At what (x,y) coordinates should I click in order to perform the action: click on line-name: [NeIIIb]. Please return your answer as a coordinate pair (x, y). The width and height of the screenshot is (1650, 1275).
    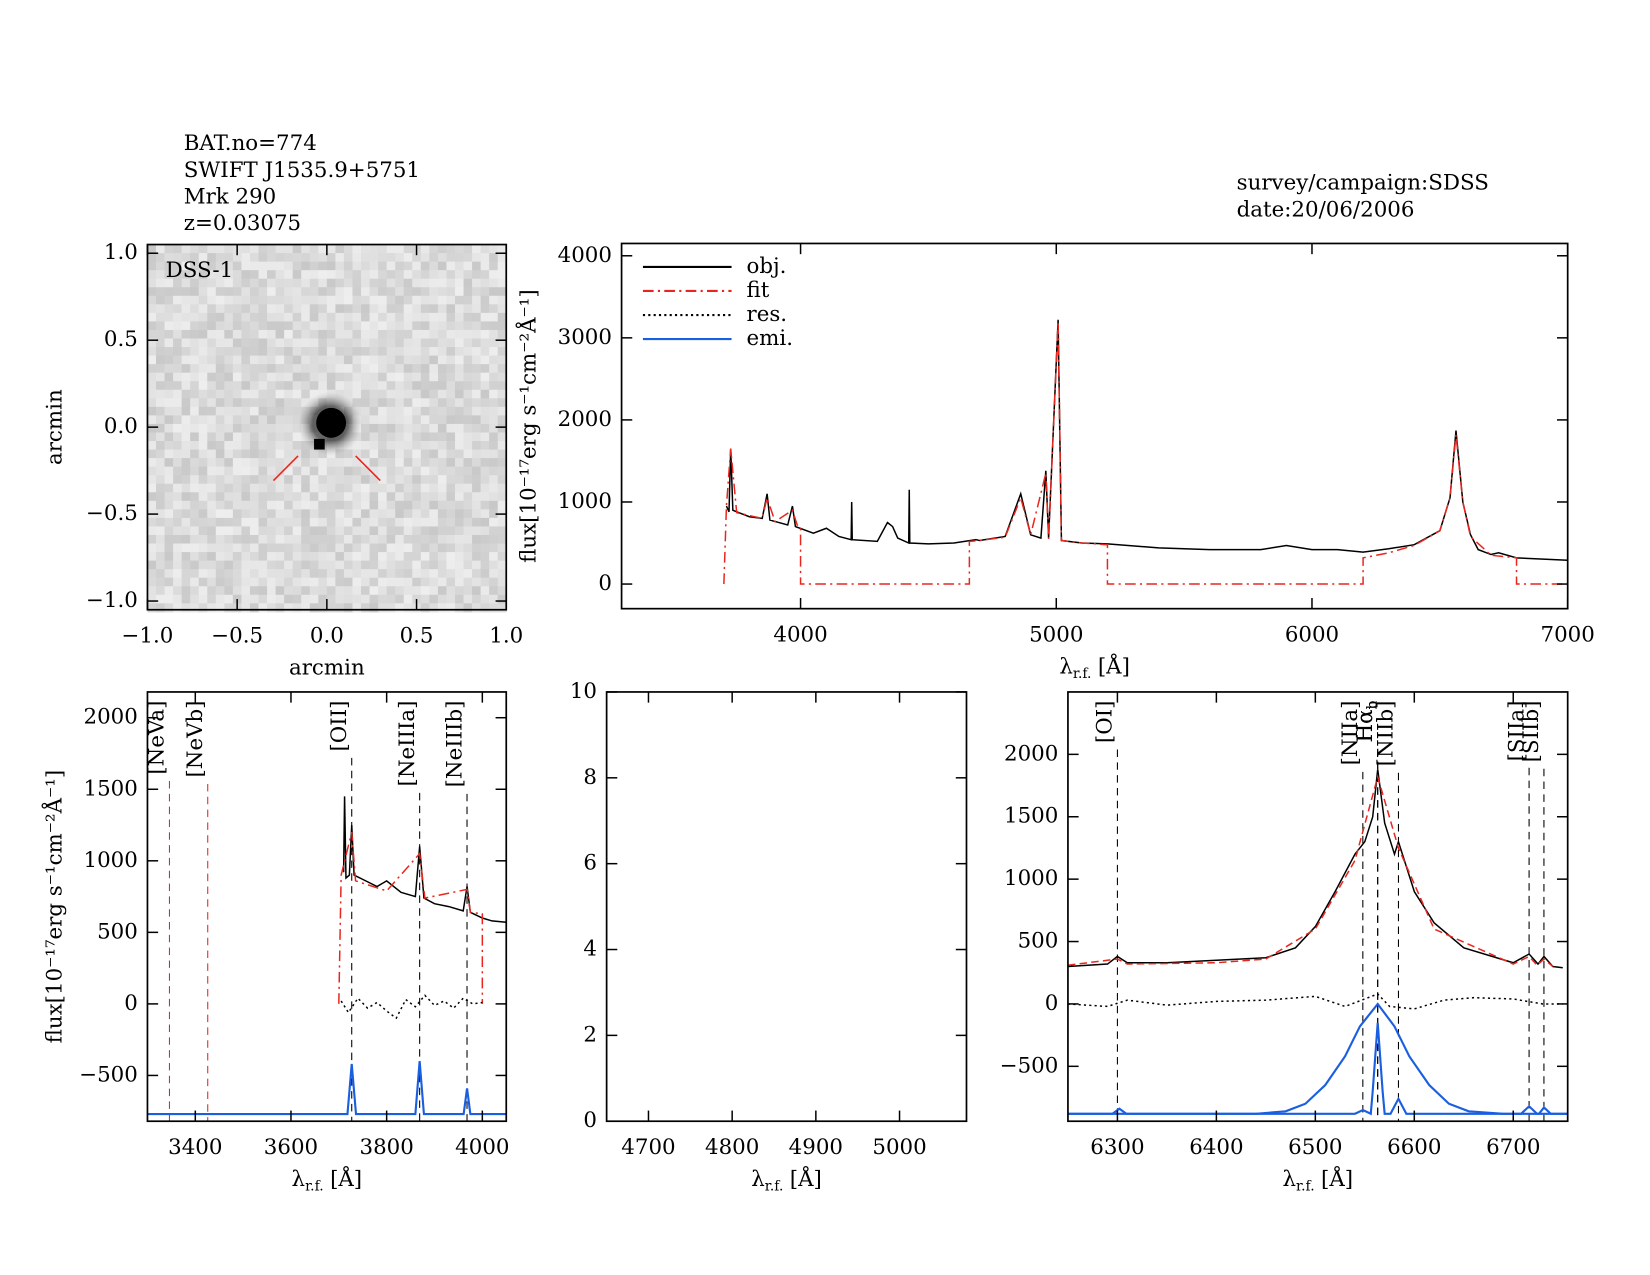
    Looking at the image, I should click on (454, 744).